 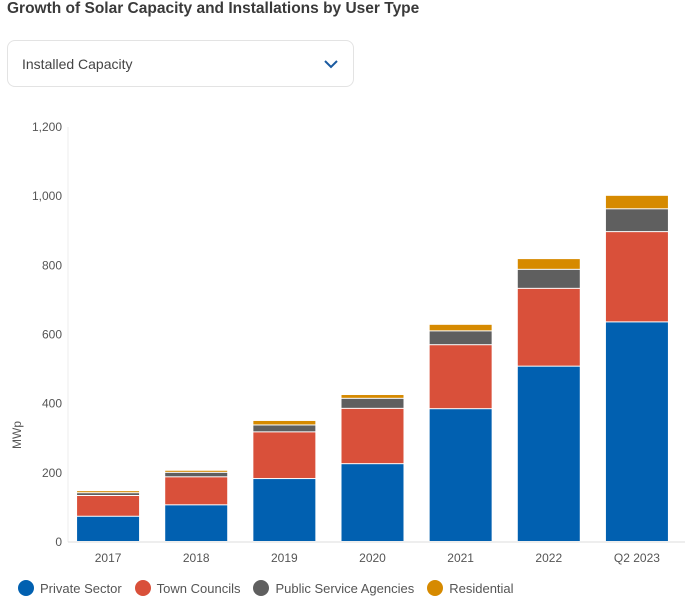 What do you see at coordinates (481, 588) in the screenshot?
I see `legend-label: Residential` at bounding box center [481, 588].